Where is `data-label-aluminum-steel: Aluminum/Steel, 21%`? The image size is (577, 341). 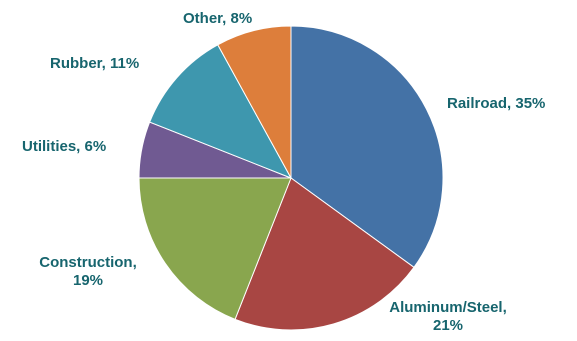 data-label-aluminum-steel: Aluminum/Steel, 21% is located at coordinates (448, 316).